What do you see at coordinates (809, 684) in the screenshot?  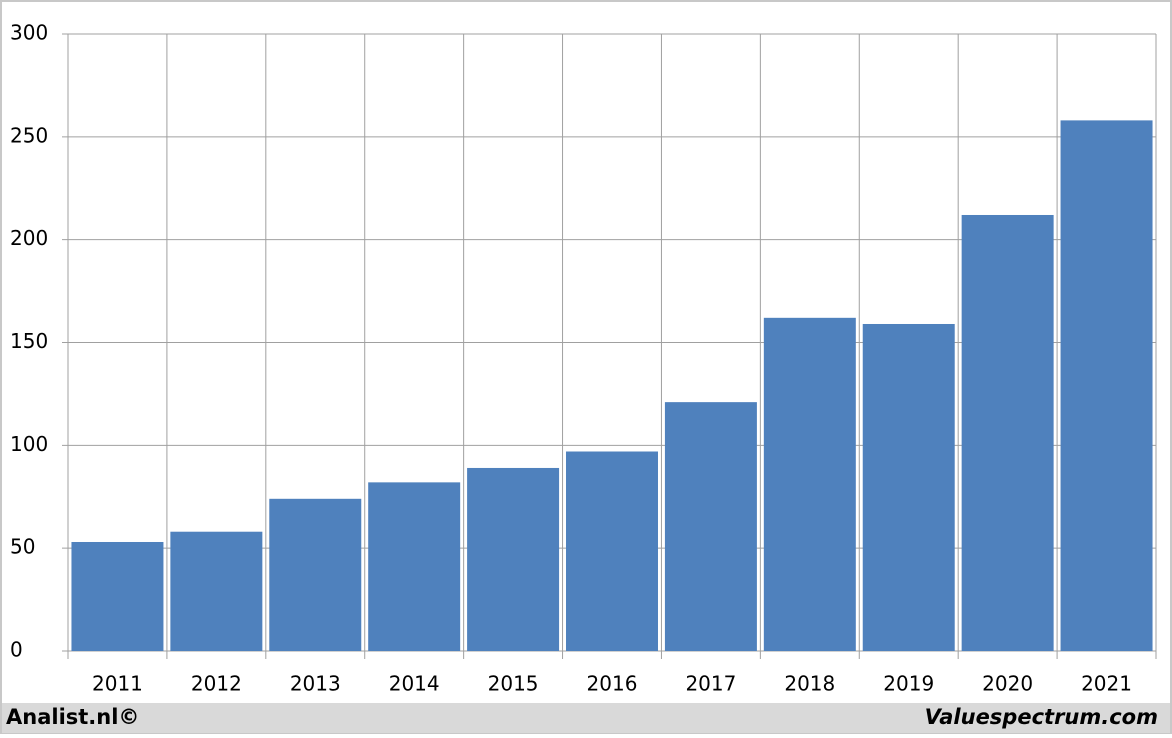 I see `x-tick-label: 2018` at bounding box center [809, 684].